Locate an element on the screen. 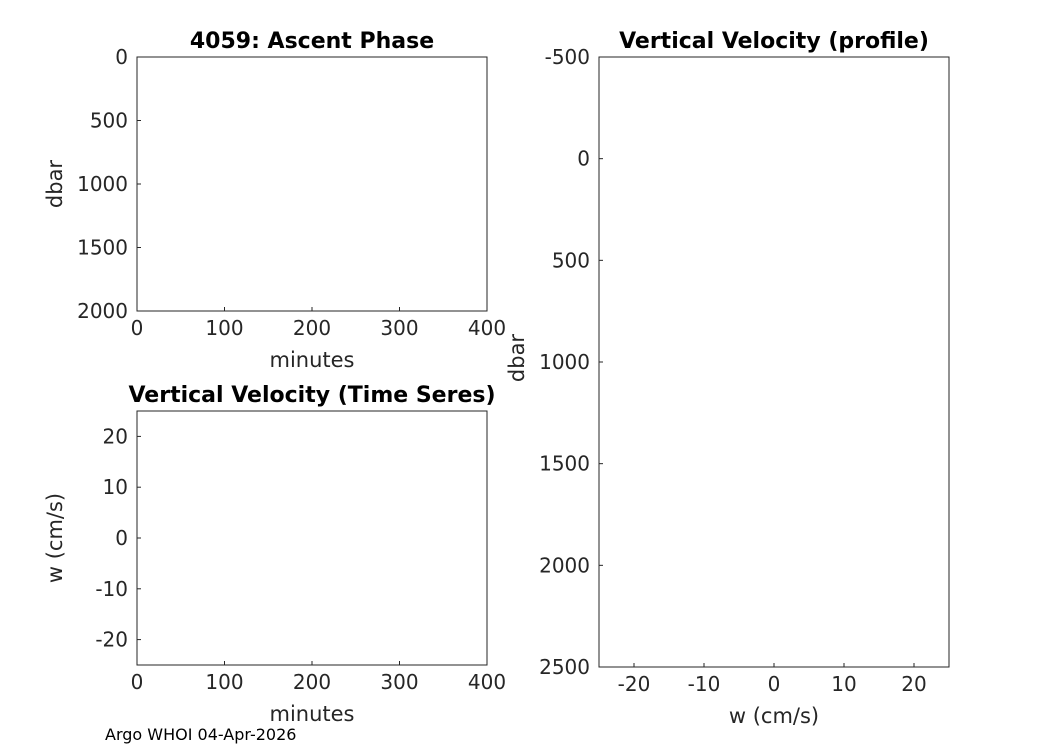 Image resolution: width=1050 pixels, height=750 pixels. y-tick-label: -500 is located at coordinates (567, 57).